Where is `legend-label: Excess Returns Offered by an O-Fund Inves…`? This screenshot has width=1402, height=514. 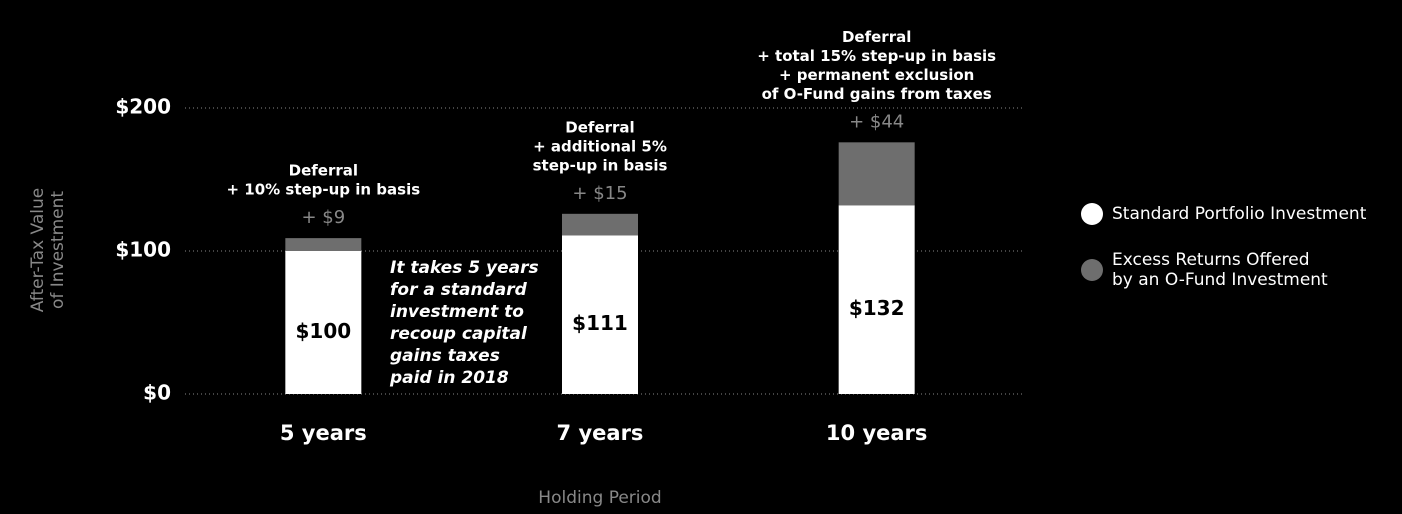
legend-label: Excess Returns Offered by an O-Fund Inves… is located at coordinates (1220, 270).